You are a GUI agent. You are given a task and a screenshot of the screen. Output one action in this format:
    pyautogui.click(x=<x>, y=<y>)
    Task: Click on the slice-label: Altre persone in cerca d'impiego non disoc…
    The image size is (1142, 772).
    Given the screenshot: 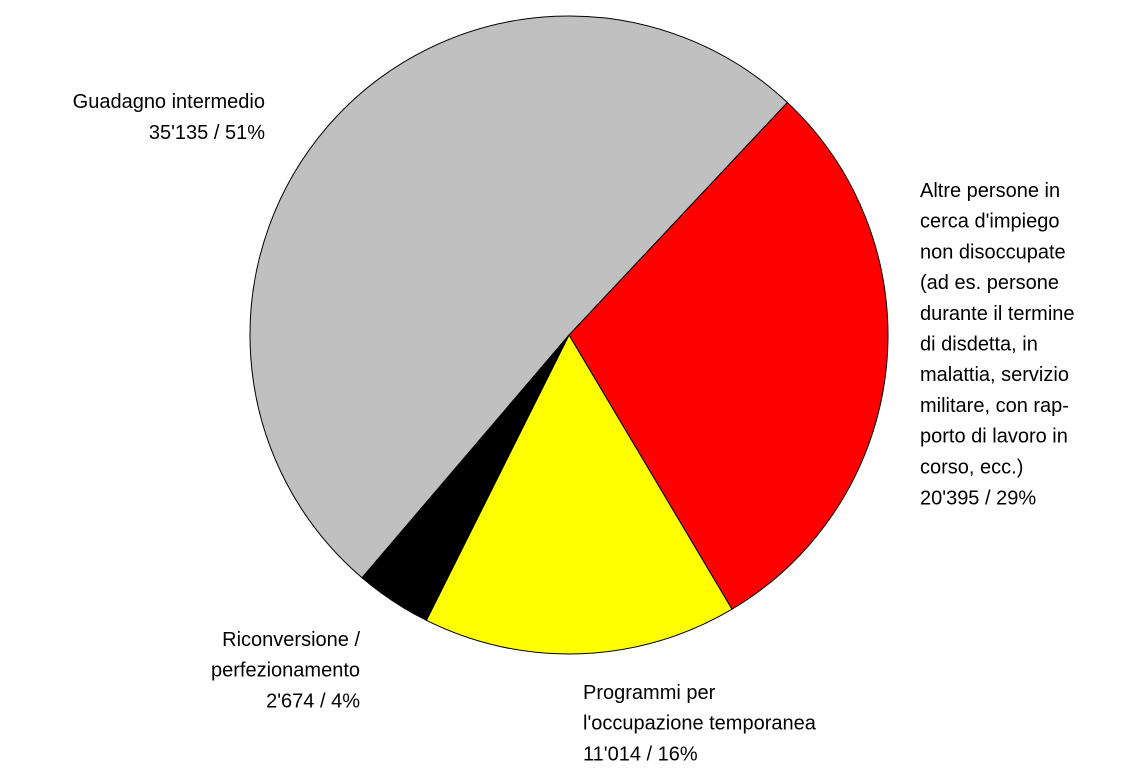 What is the action you would take?
    pyautogui.click(x=997, y=329)
    